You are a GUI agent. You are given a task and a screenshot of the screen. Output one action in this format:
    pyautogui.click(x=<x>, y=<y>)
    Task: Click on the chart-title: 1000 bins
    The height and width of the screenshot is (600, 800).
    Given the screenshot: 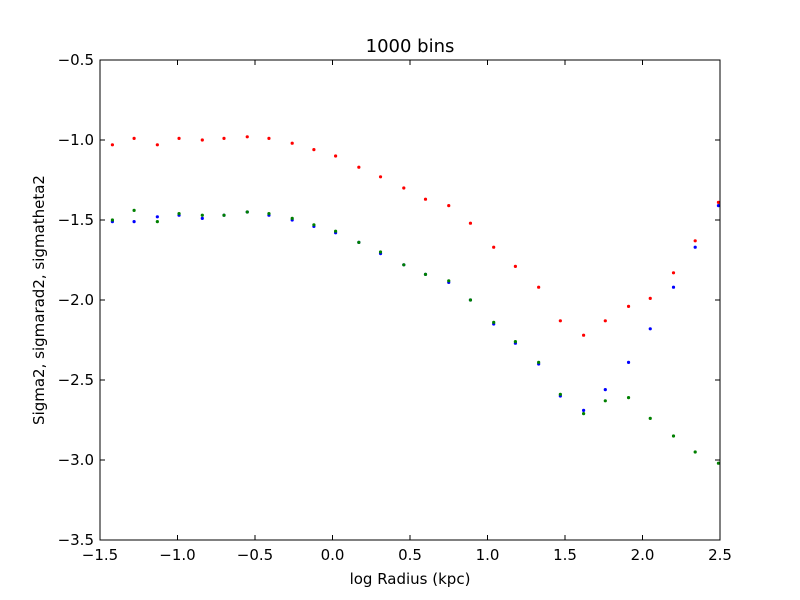 What is the action you would take?
    pyautogui.click(x=410, y=46)
    